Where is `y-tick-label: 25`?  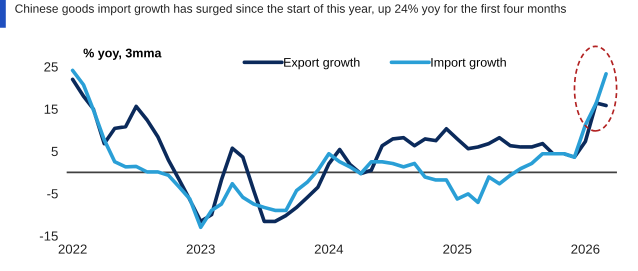 y-tick-label: 25 is located at coordinates (51, 67).